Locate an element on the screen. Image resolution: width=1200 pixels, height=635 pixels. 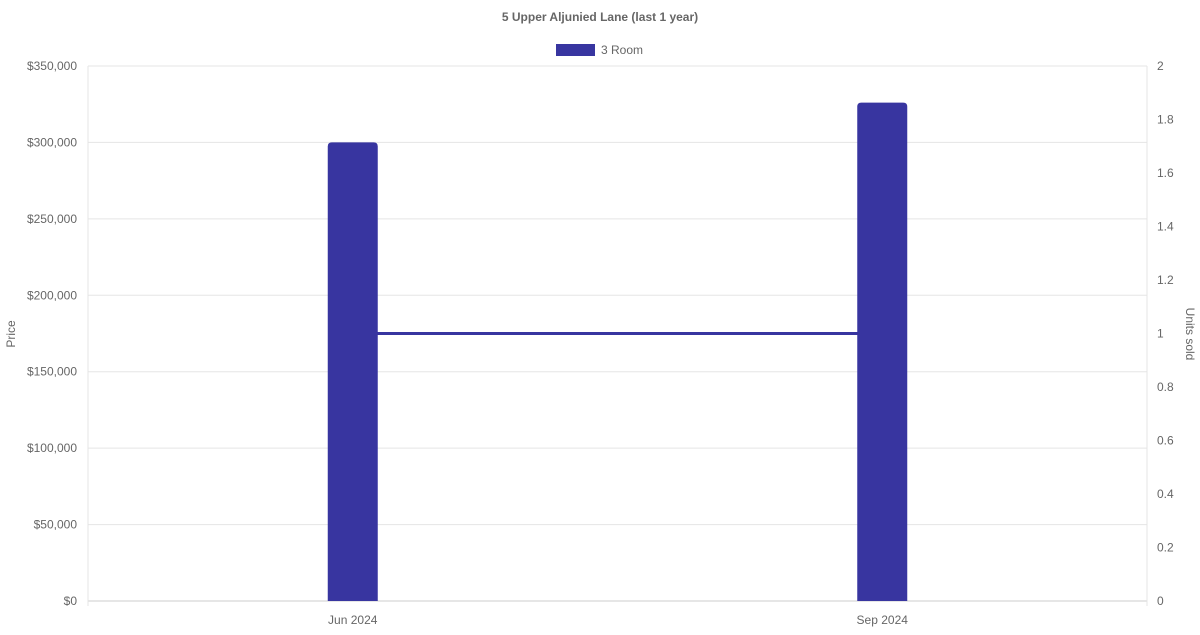
y-tick-label: $50,000 is located at coordinates (56, 525).